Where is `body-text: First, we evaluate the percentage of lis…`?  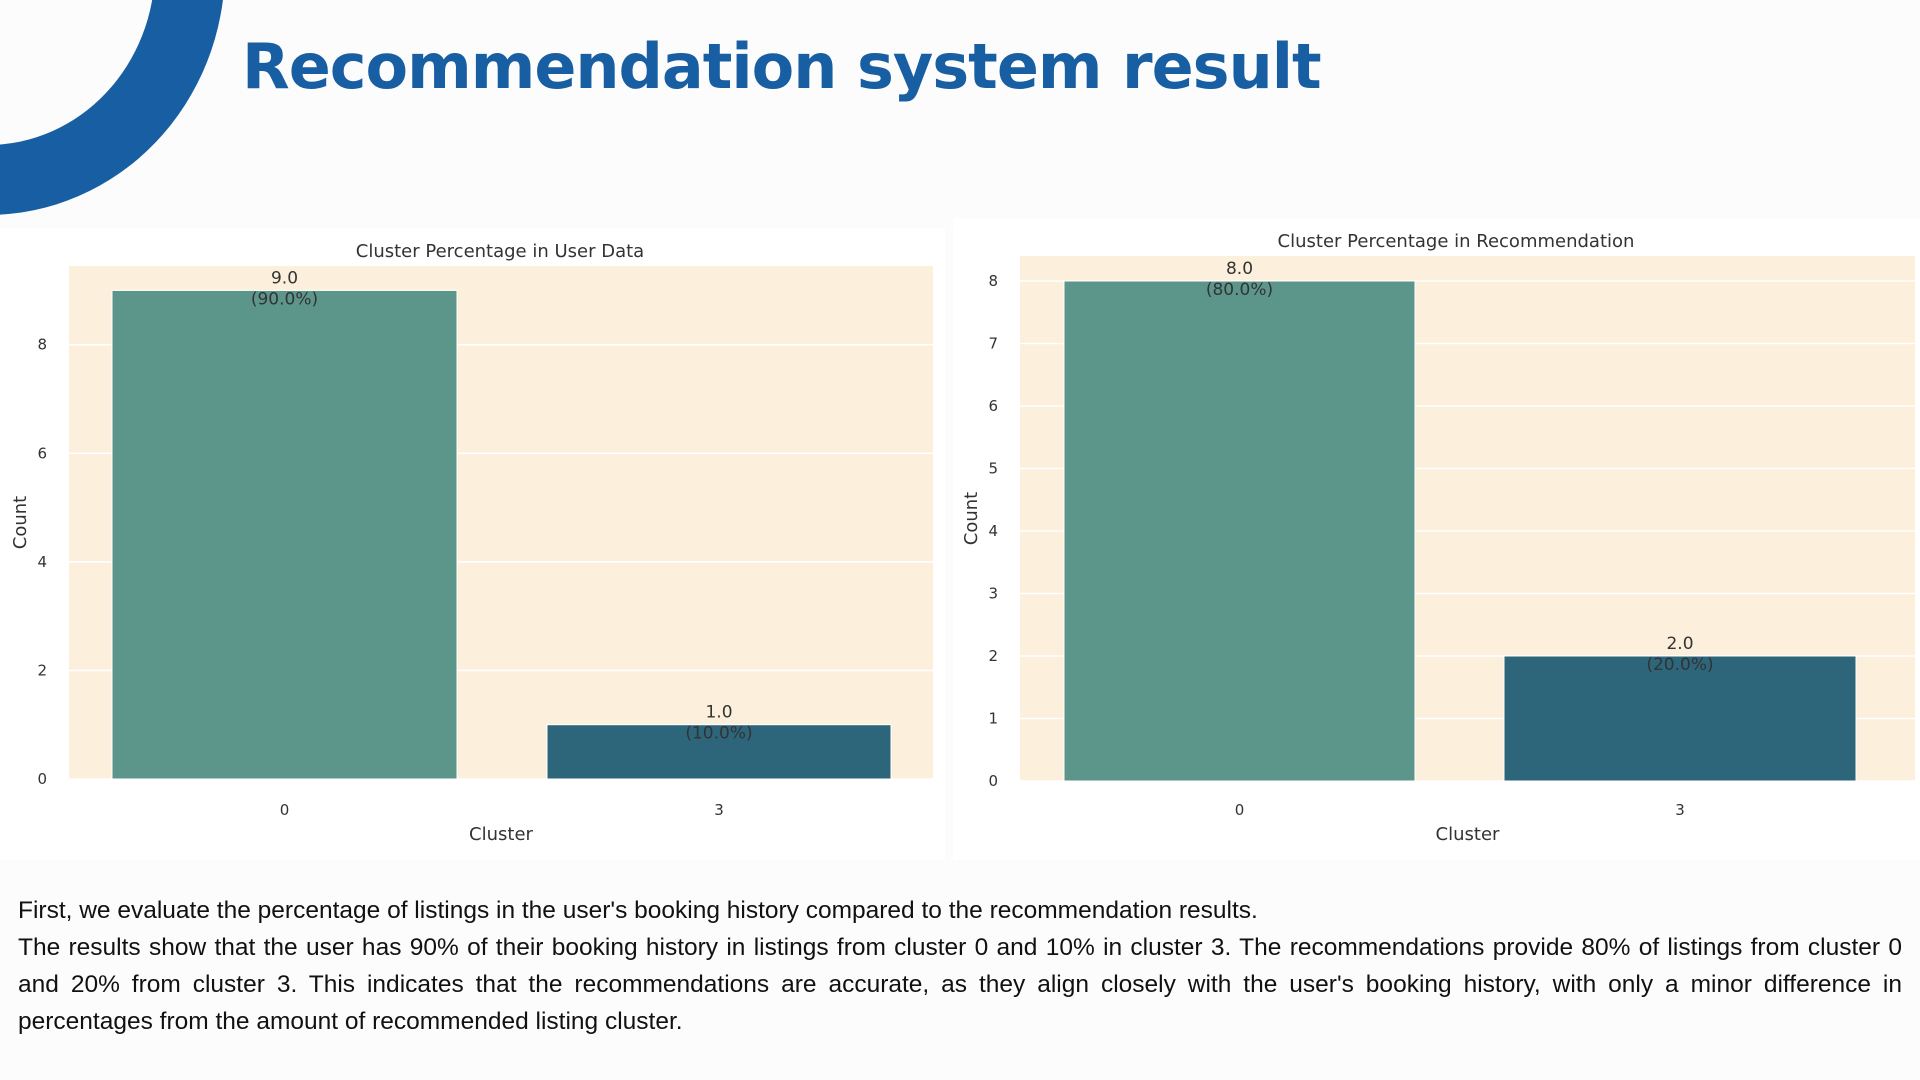
body-text: First, we evaluate the percentage of lis… is located at coordinates (960, 966).